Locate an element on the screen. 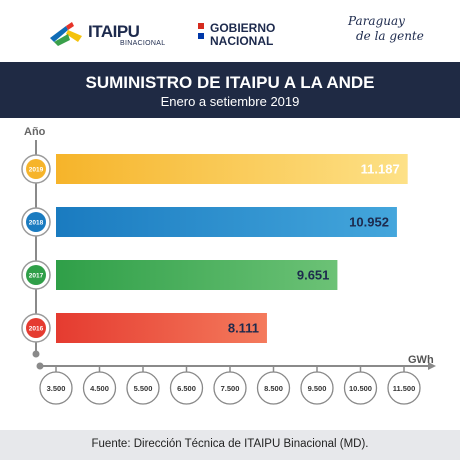 The image size is (460, 460). bar-value-label: 11.187 is located at coordinates (380, 169).